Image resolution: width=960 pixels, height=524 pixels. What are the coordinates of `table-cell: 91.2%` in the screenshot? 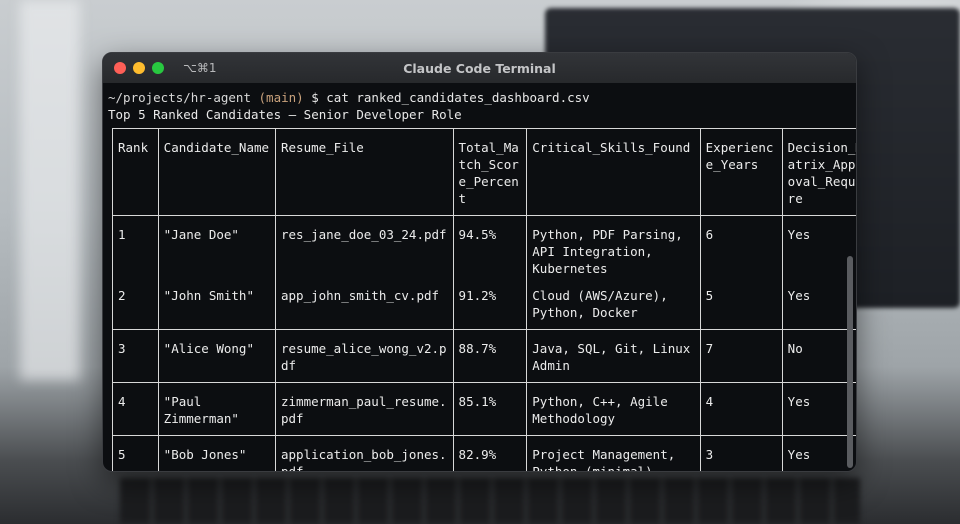 It's located at (490, 307).